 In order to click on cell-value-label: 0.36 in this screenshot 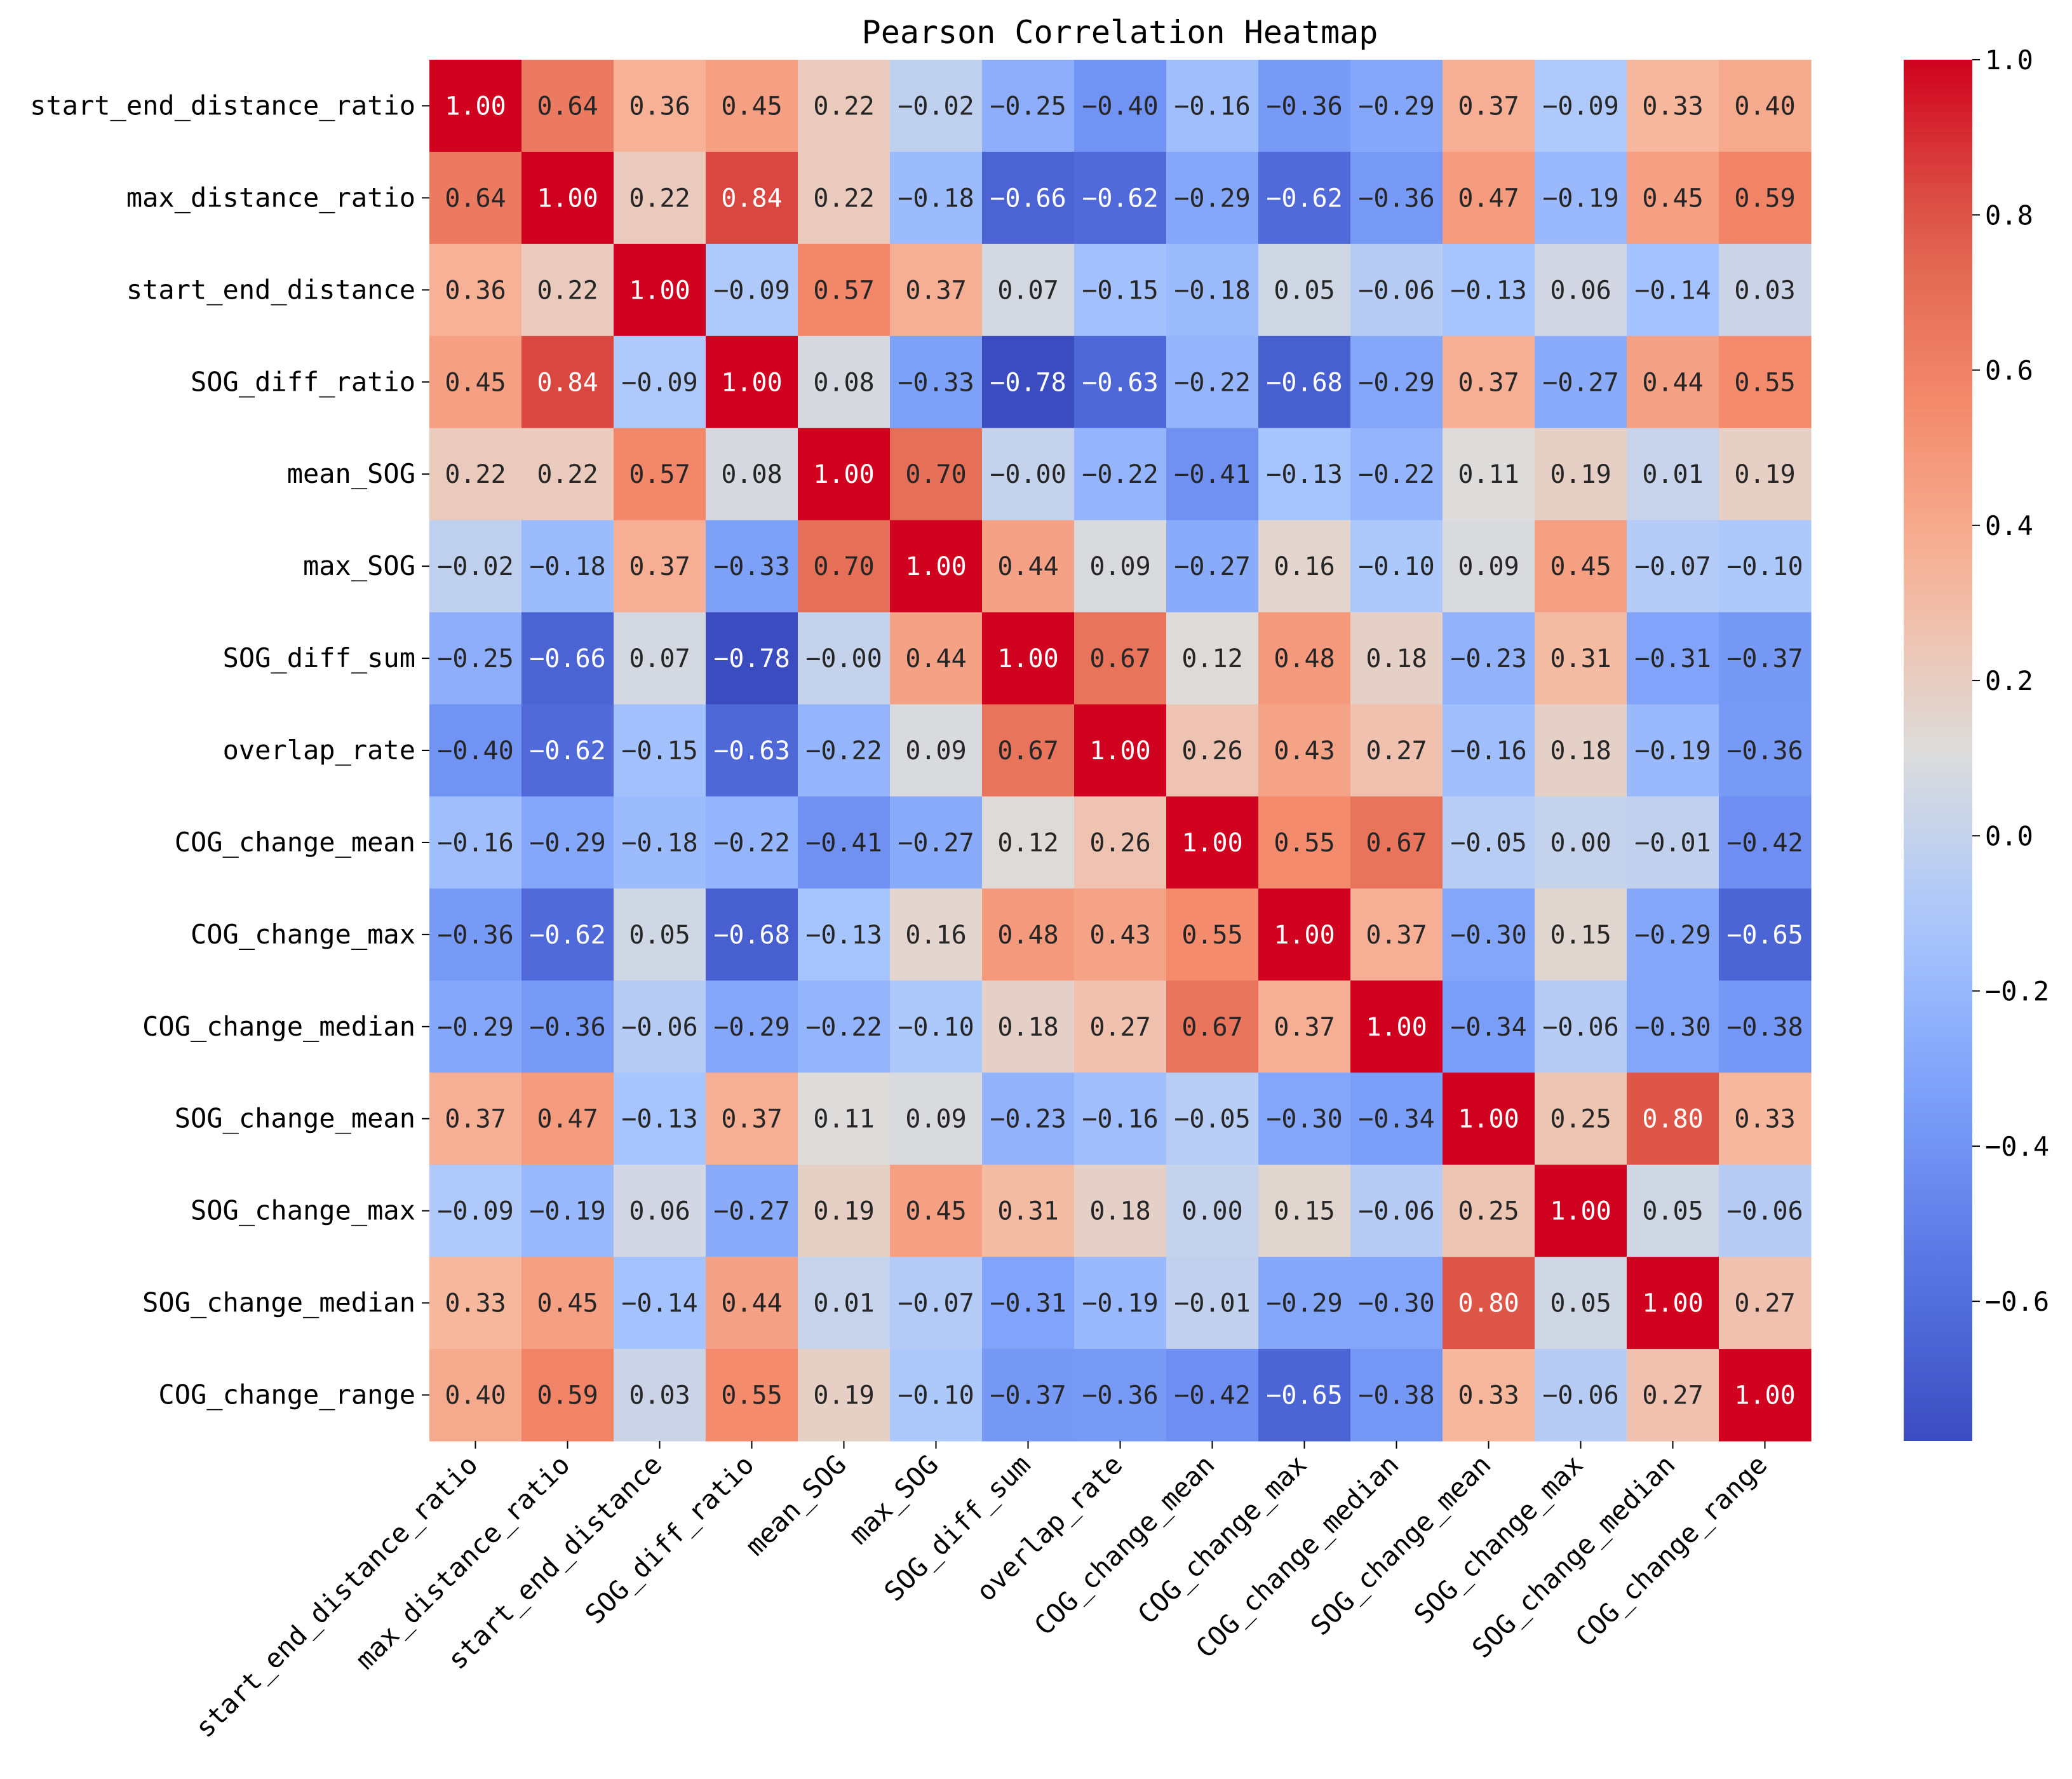, I will do `click(659, 106)`.